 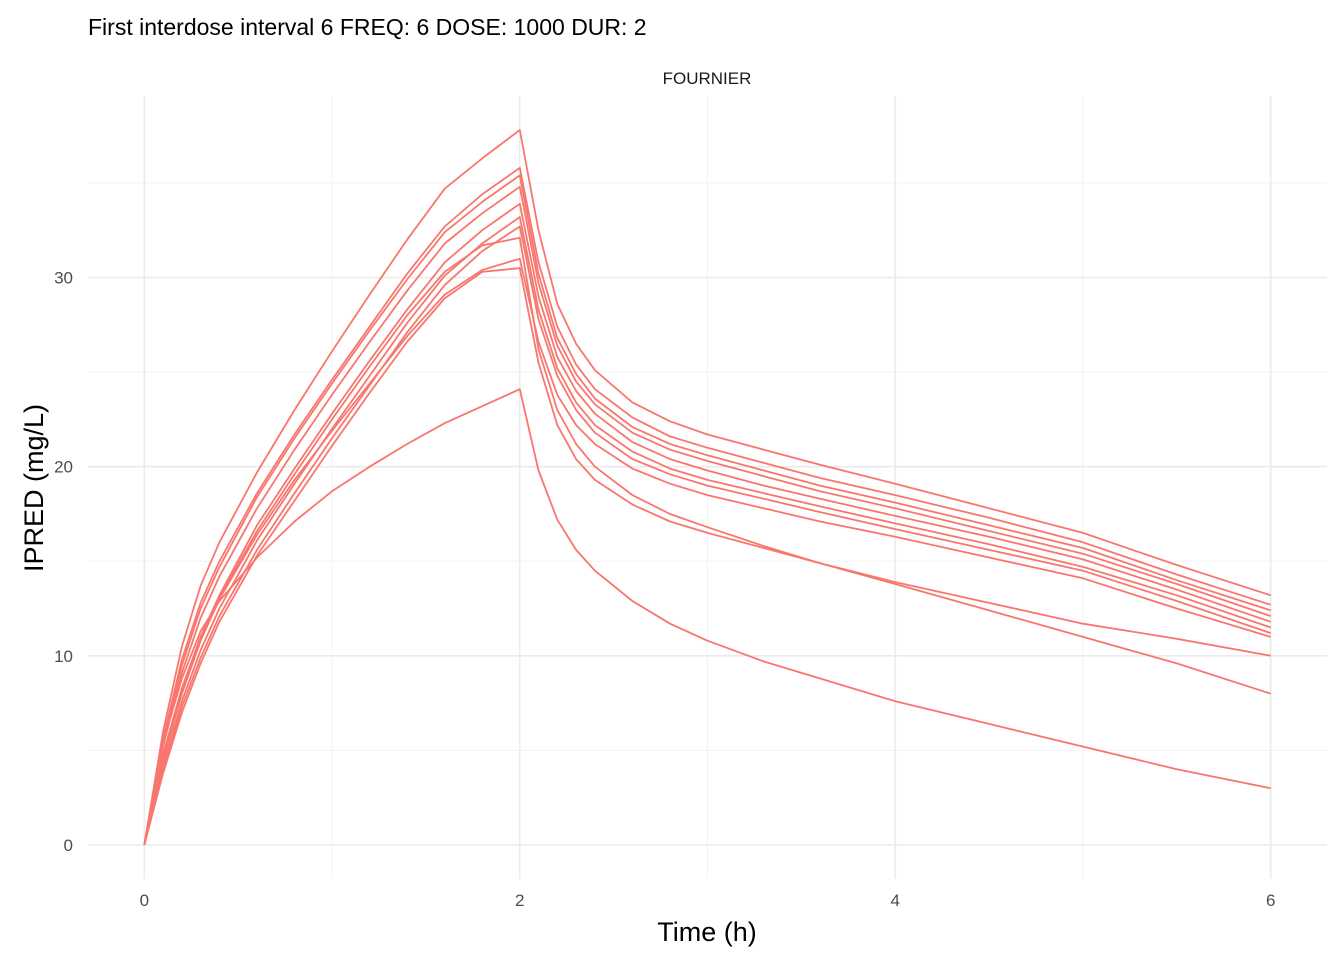 I want to click on x-axis-ticks: 0 2 4 6, so click(x=708, y=900).